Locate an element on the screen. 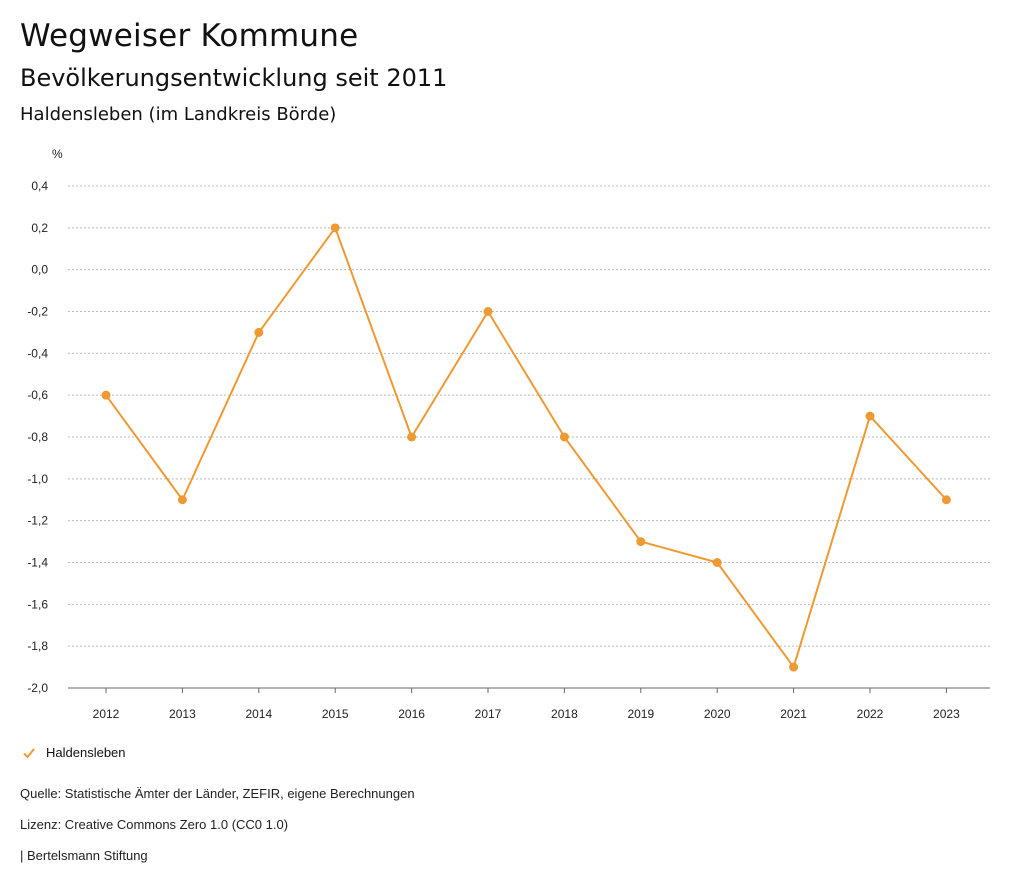  x-tick-label: 2020 is located at coordinates (717, 714).